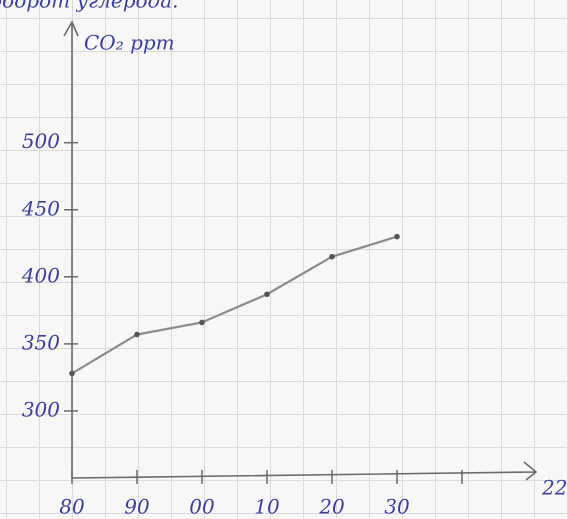 The width and height of the screenshot is (568, 519). I want to click on chart-title: оборот углерода., so click(89, 6).